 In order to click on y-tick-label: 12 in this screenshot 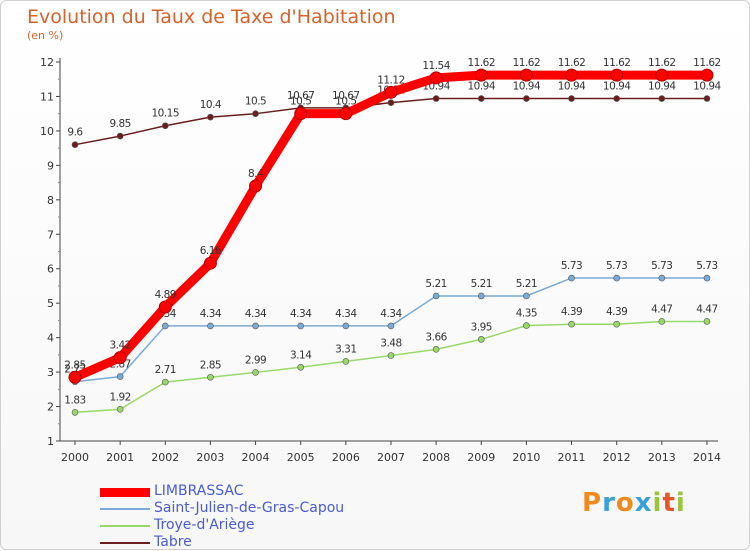, I will do `click(47, 62)`.